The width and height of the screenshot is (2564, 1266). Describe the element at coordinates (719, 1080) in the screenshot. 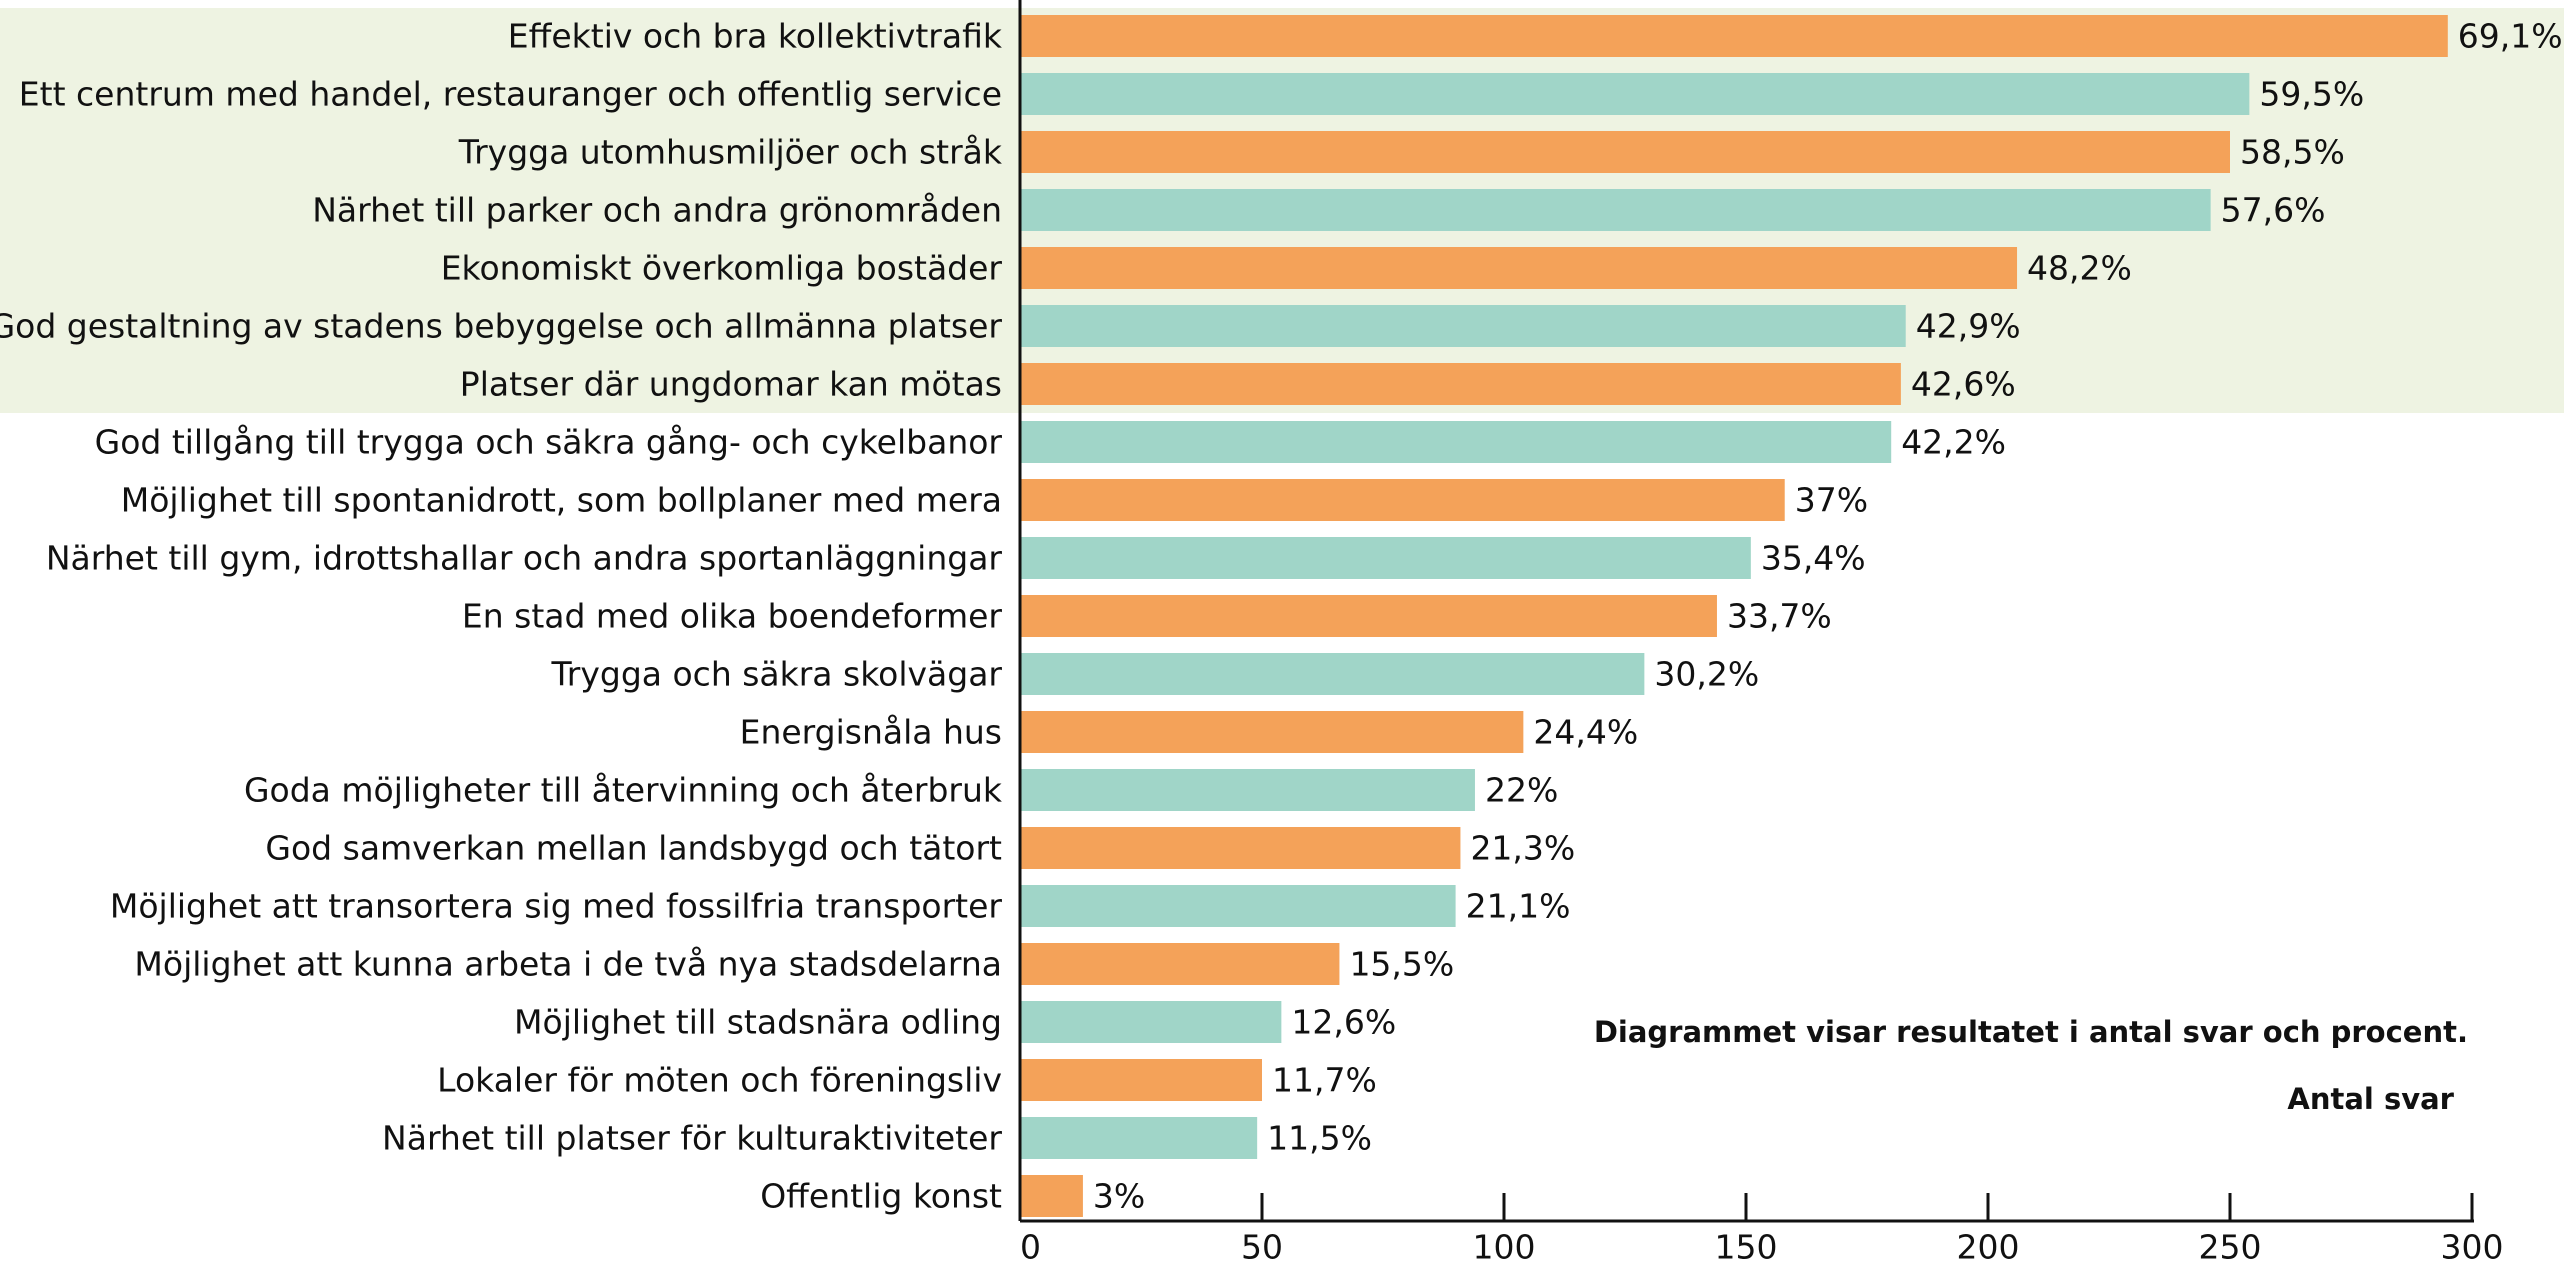

I see `category-label: Lokaler för möten och föreningsliv` at that location.